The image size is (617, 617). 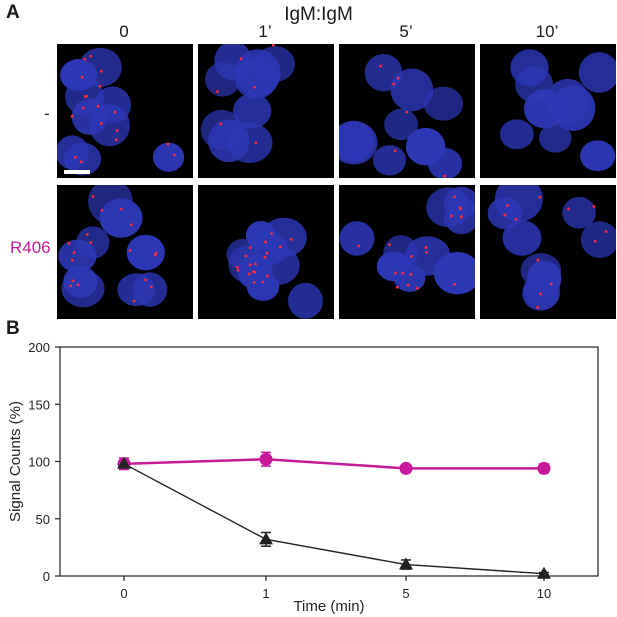 What do you see at coordinates (406, 31) in the screenshot?
I see `column-label-5: 5’` at bounding box center [406, 31].